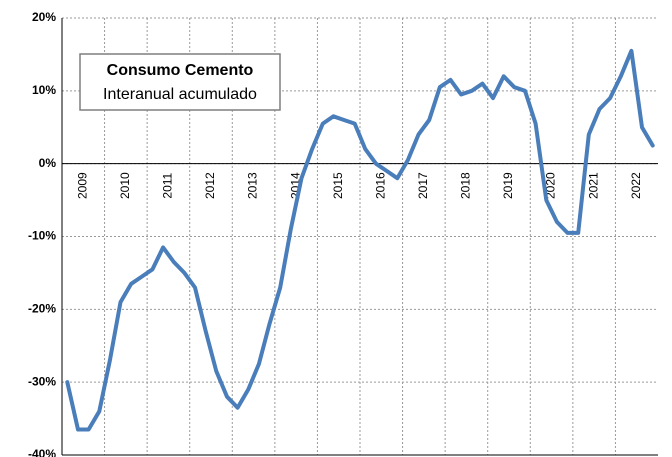  I want to click on x-tick-label: 2015, so click(338, 185).